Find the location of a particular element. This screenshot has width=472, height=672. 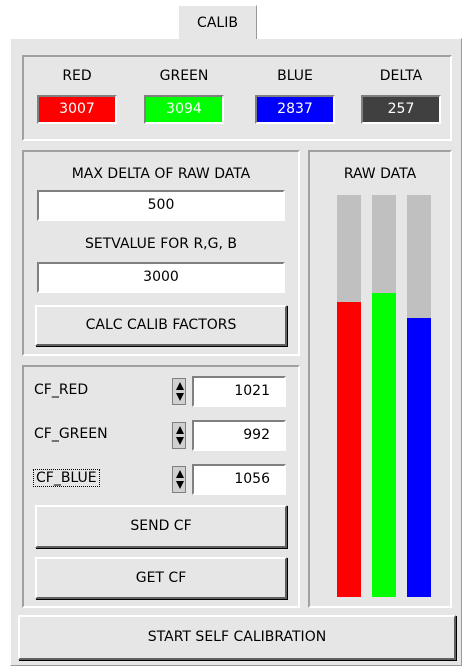

start-button: START SELF CALIBRATION is located at coordinates (237, 637).